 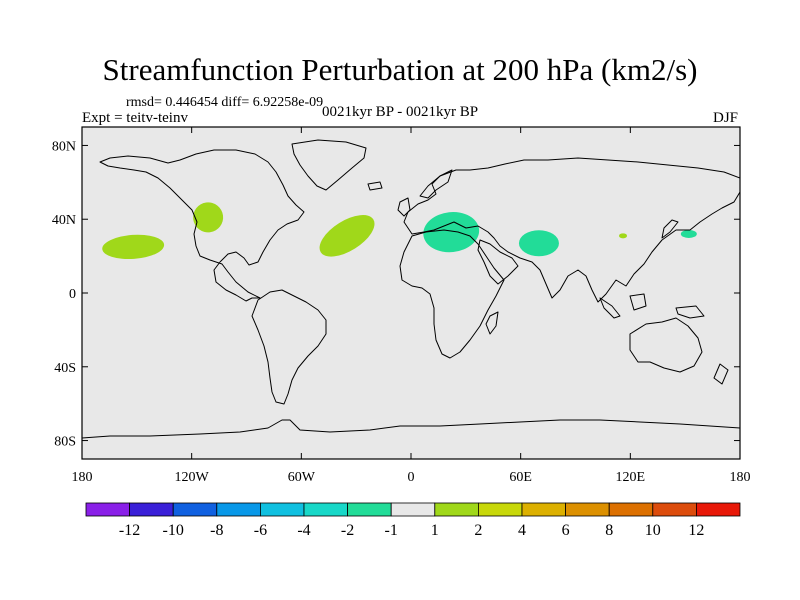 What do you see at coordinates (216, 530) in the screenshot?
I see `colorbar-label: -8` at bounding box center [216, 530].